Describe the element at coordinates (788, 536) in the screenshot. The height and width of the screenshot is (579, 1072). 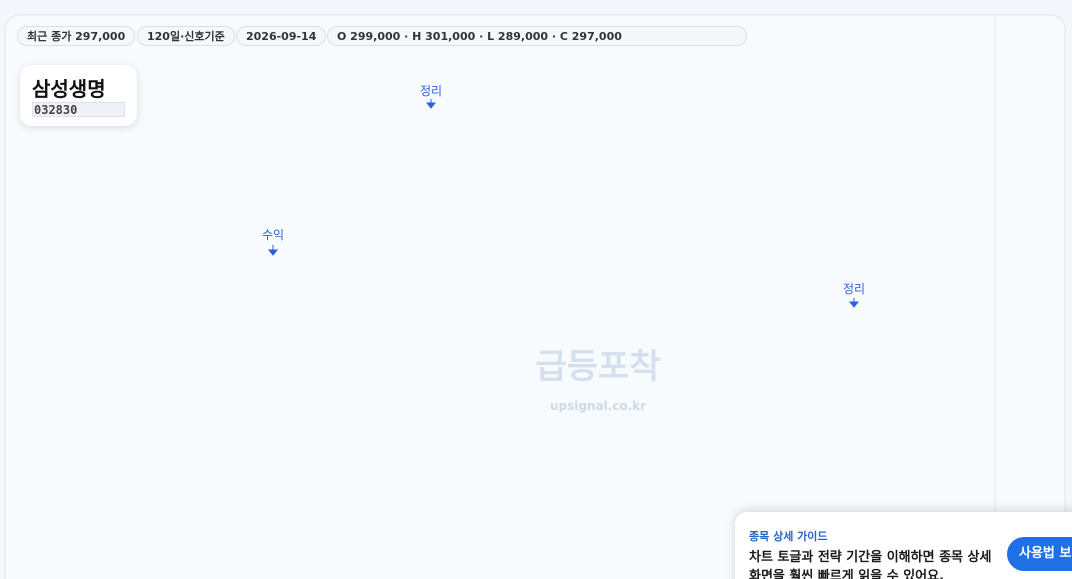
I see `guide-title: 종목 상세 가이드` at that location.